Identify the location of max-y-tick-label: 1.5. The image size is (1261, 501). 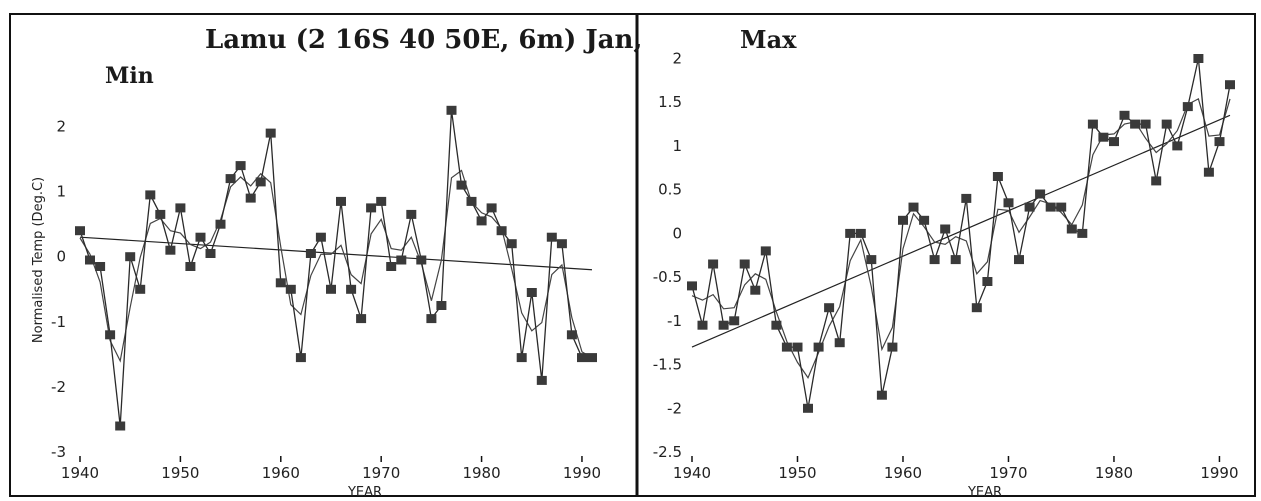
(670, 102).